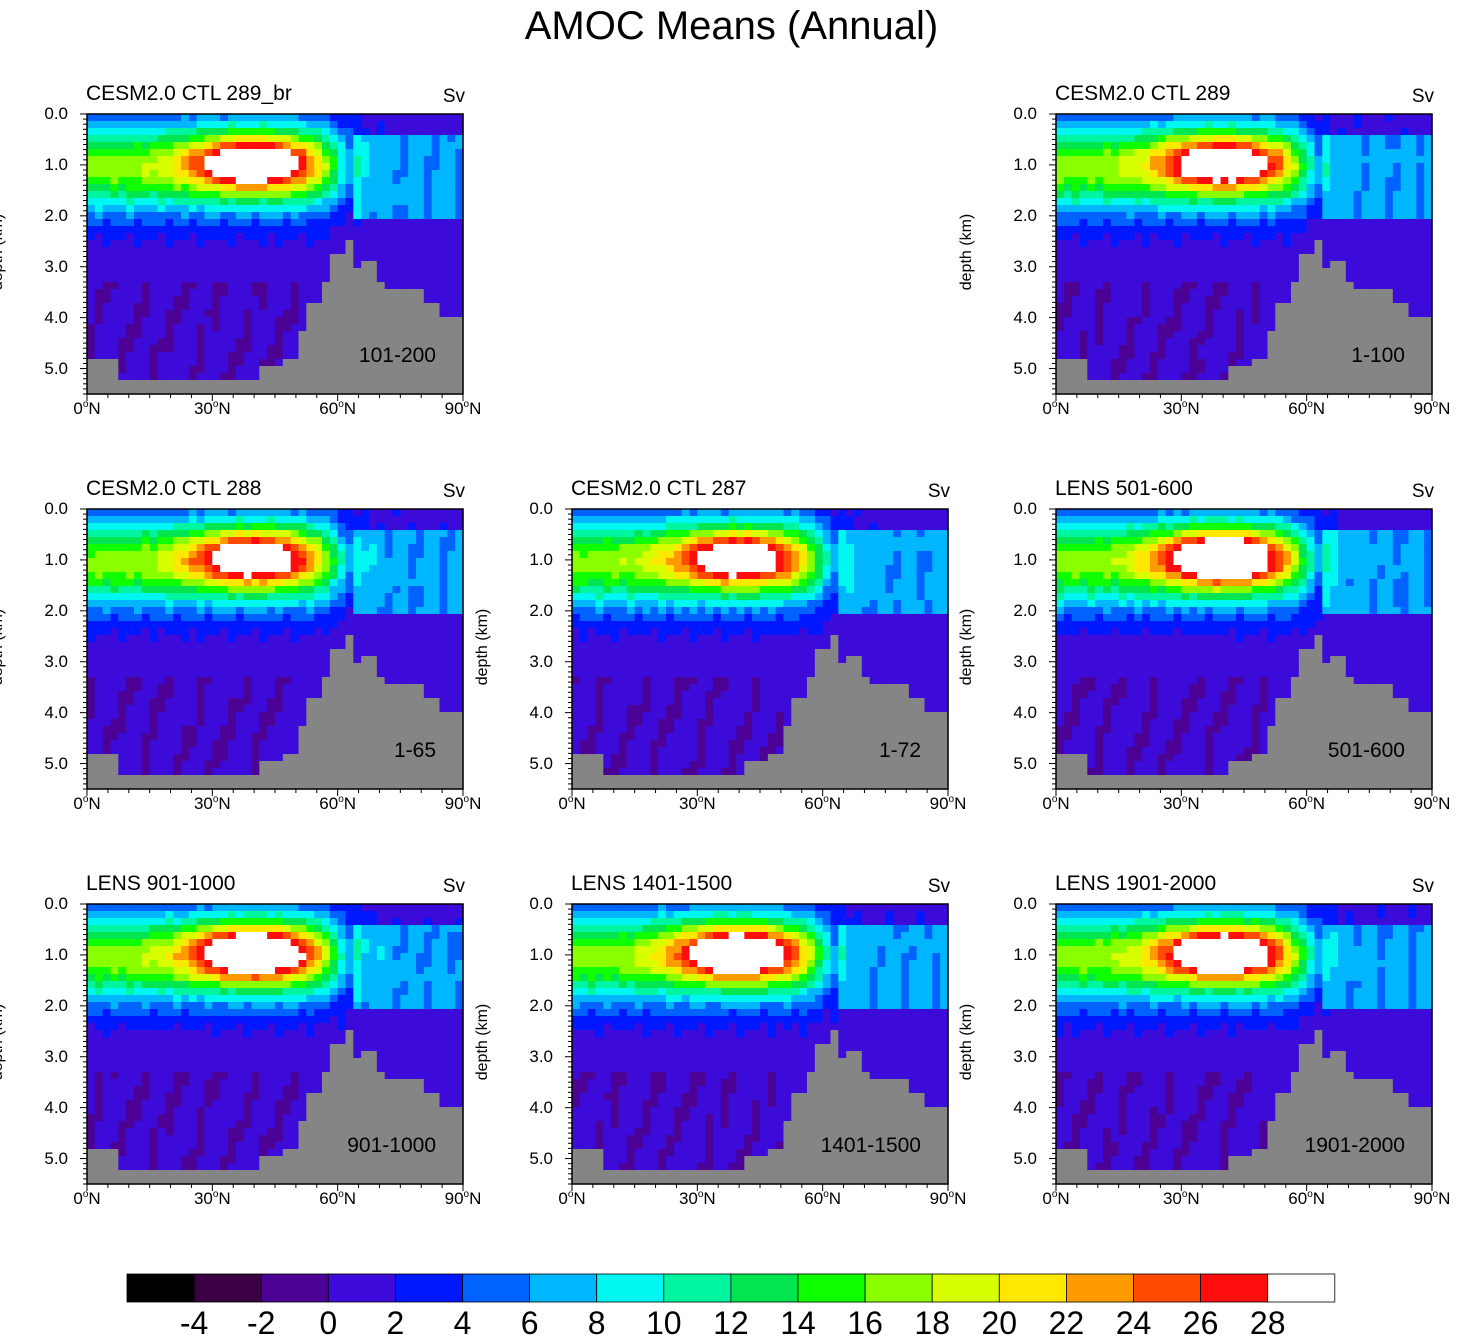  I want to click on x-tick-label: 0oN, so click(1056, 408).